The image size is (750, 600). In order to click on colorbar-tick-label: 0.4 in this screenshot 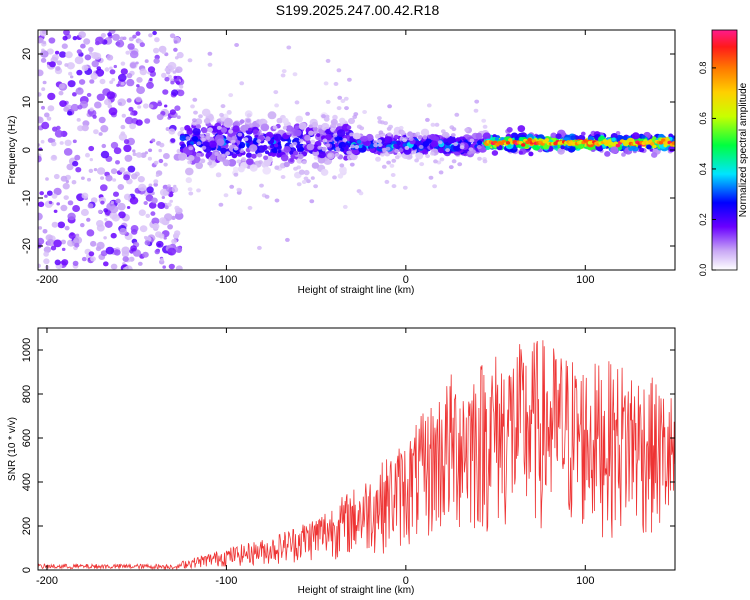, I will do `click(703, 169)`.